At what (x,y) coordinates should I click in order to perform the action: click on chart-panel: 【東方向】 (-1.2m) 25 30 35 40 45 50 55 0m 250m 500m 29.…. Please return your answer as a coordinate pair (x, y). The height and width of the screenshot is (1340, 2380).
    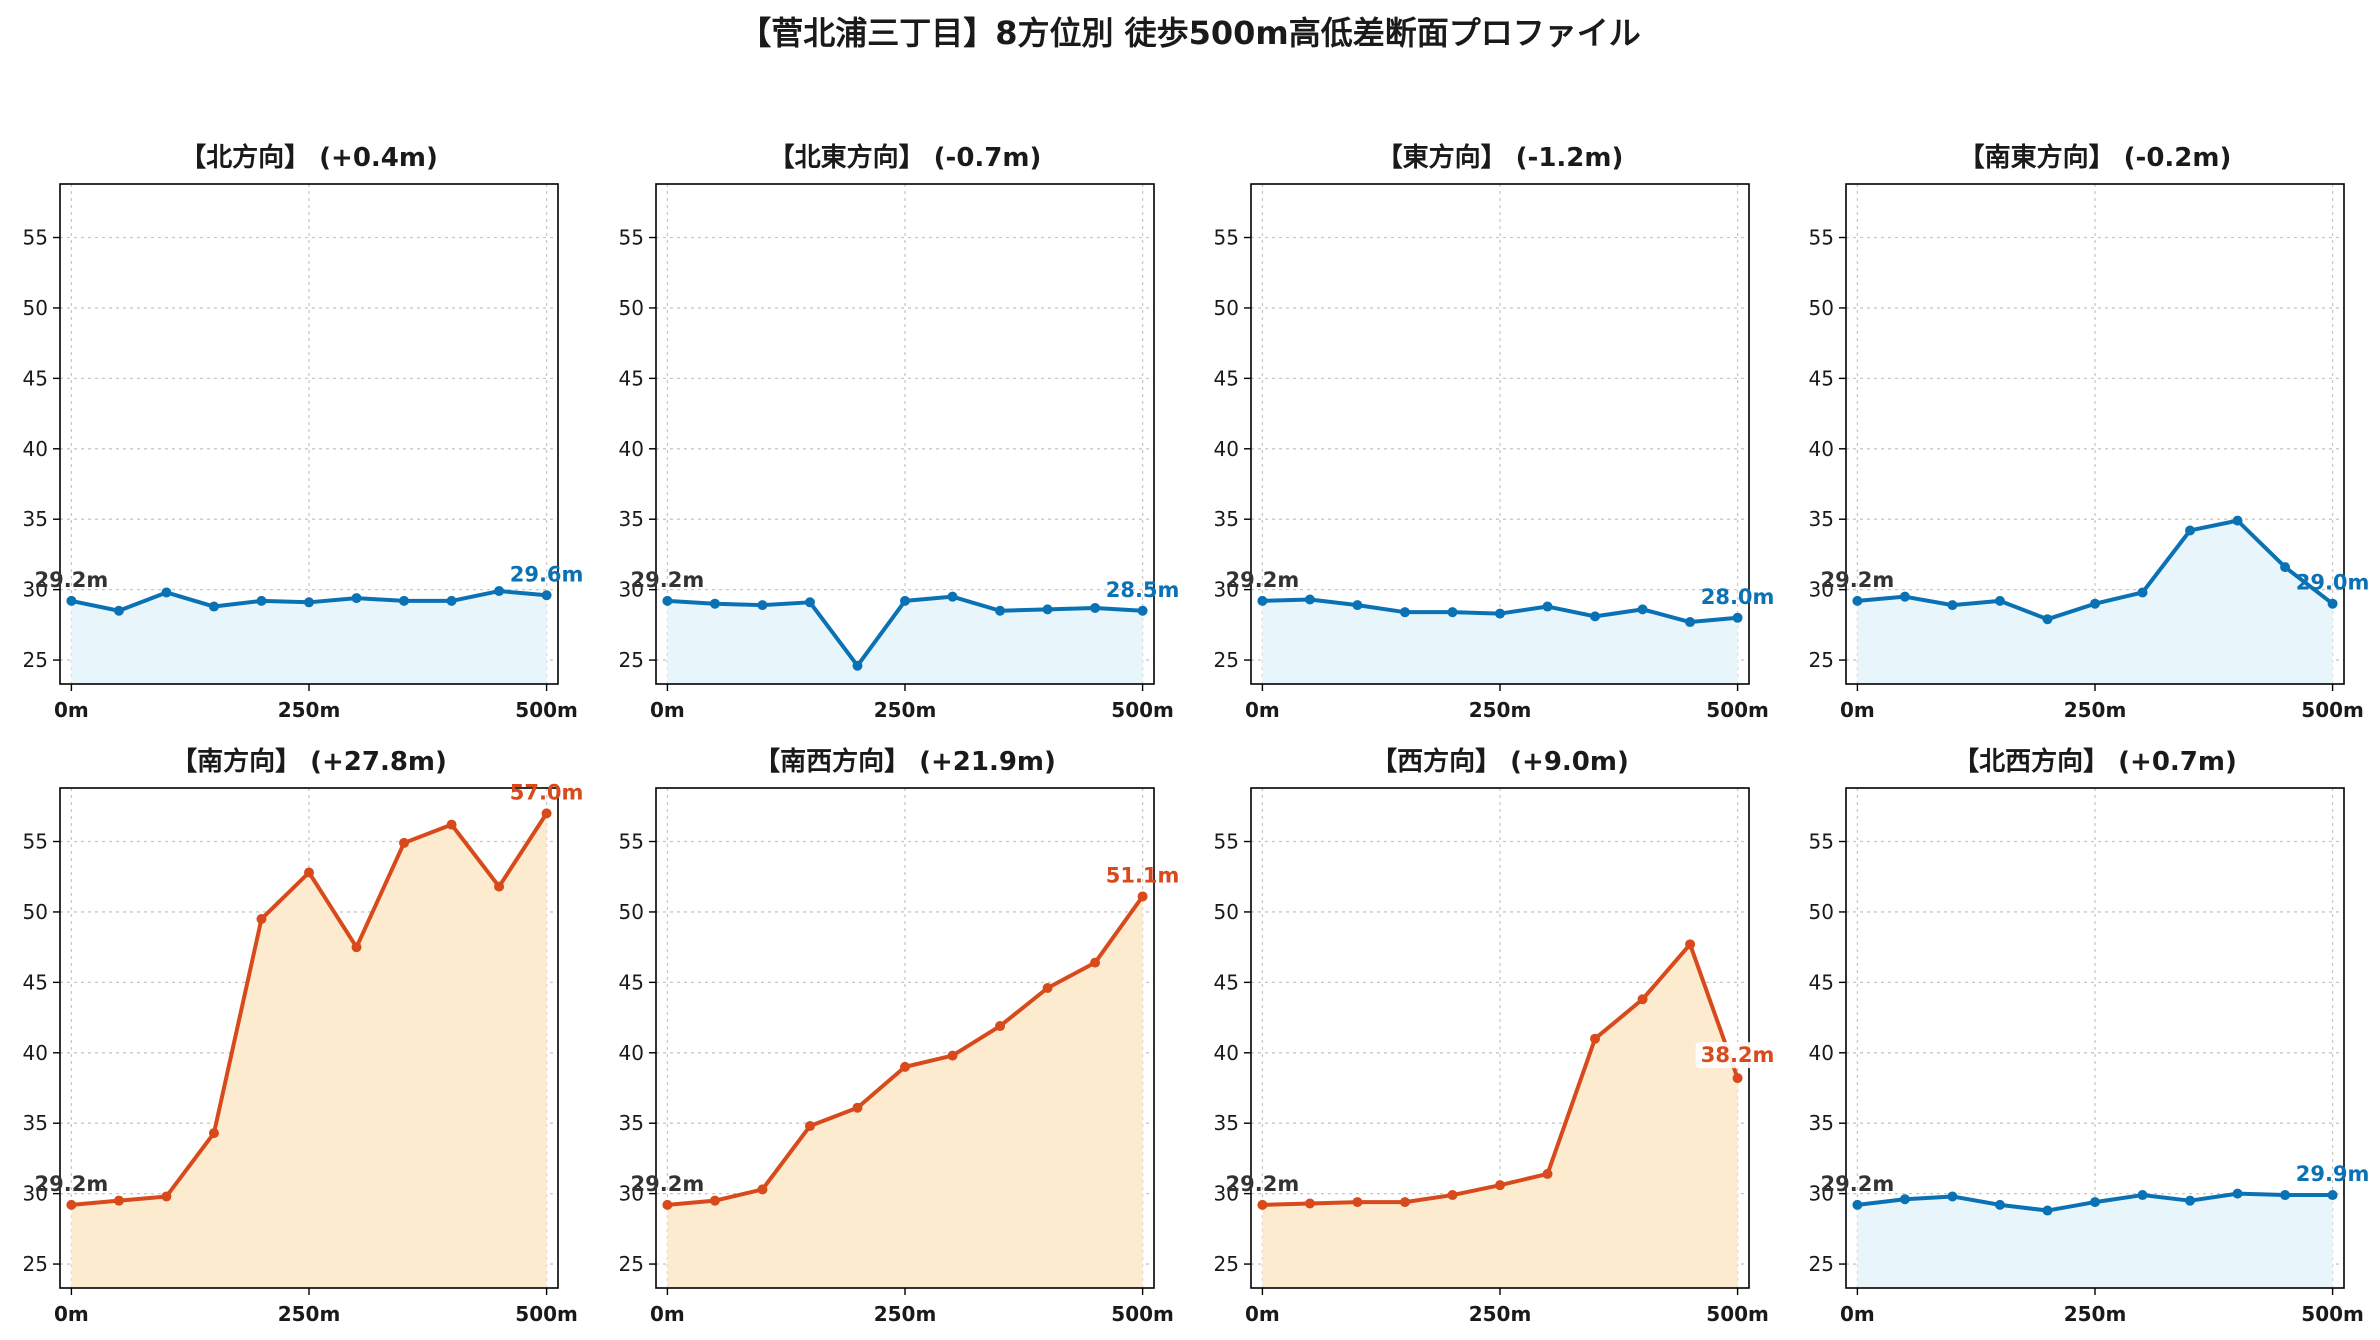
    Looking at the image, I should click on (1494, 432).